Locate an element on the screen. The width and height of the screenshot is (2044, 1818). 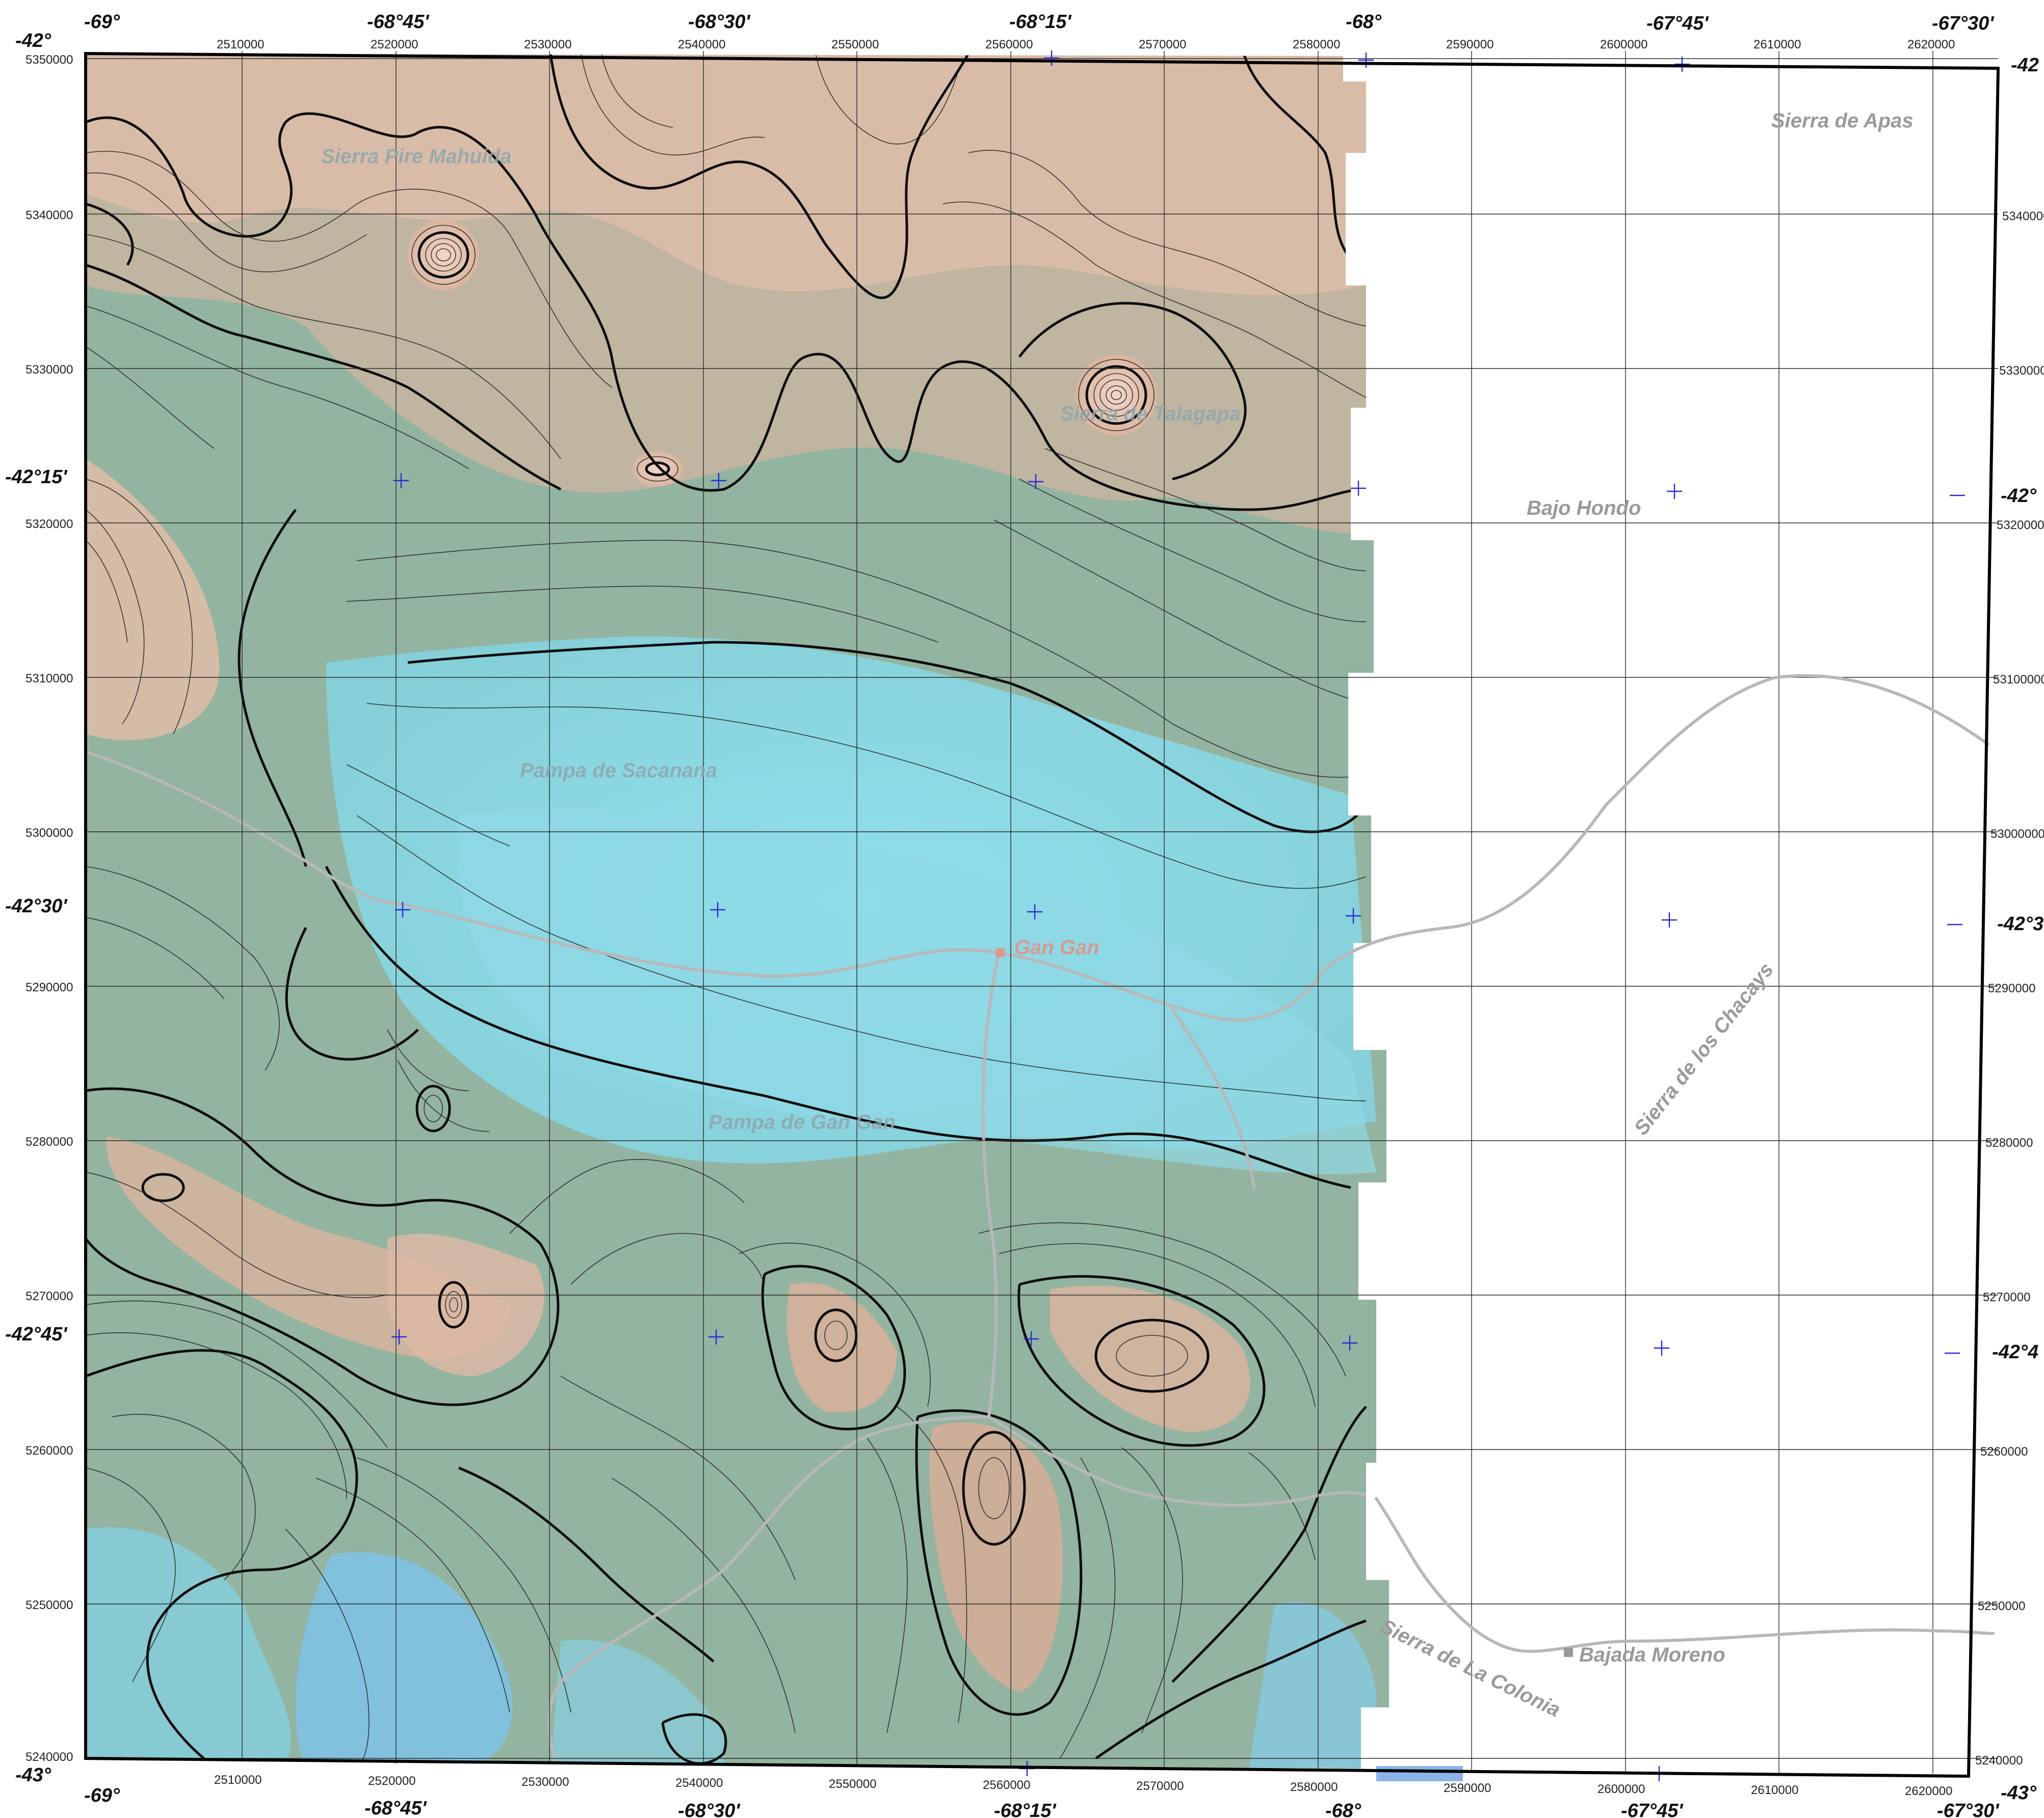
utm-y-left-4: 5310000 is located at coordinates (49, 679).